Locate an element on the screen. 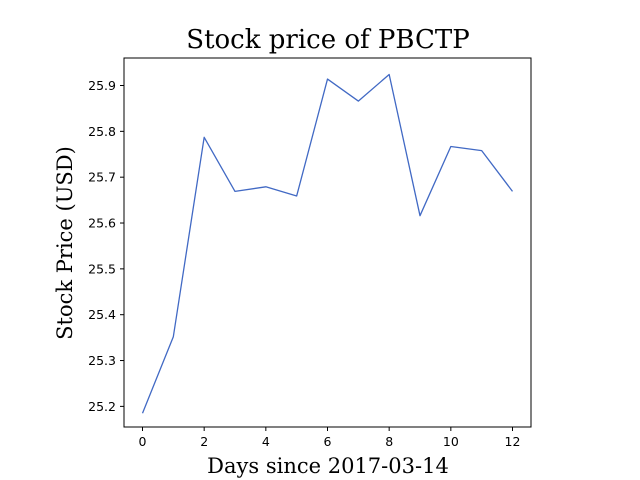 This screenshot has width=640, height=480. x-tick-label: 4 is located at coordinates (266, 441).